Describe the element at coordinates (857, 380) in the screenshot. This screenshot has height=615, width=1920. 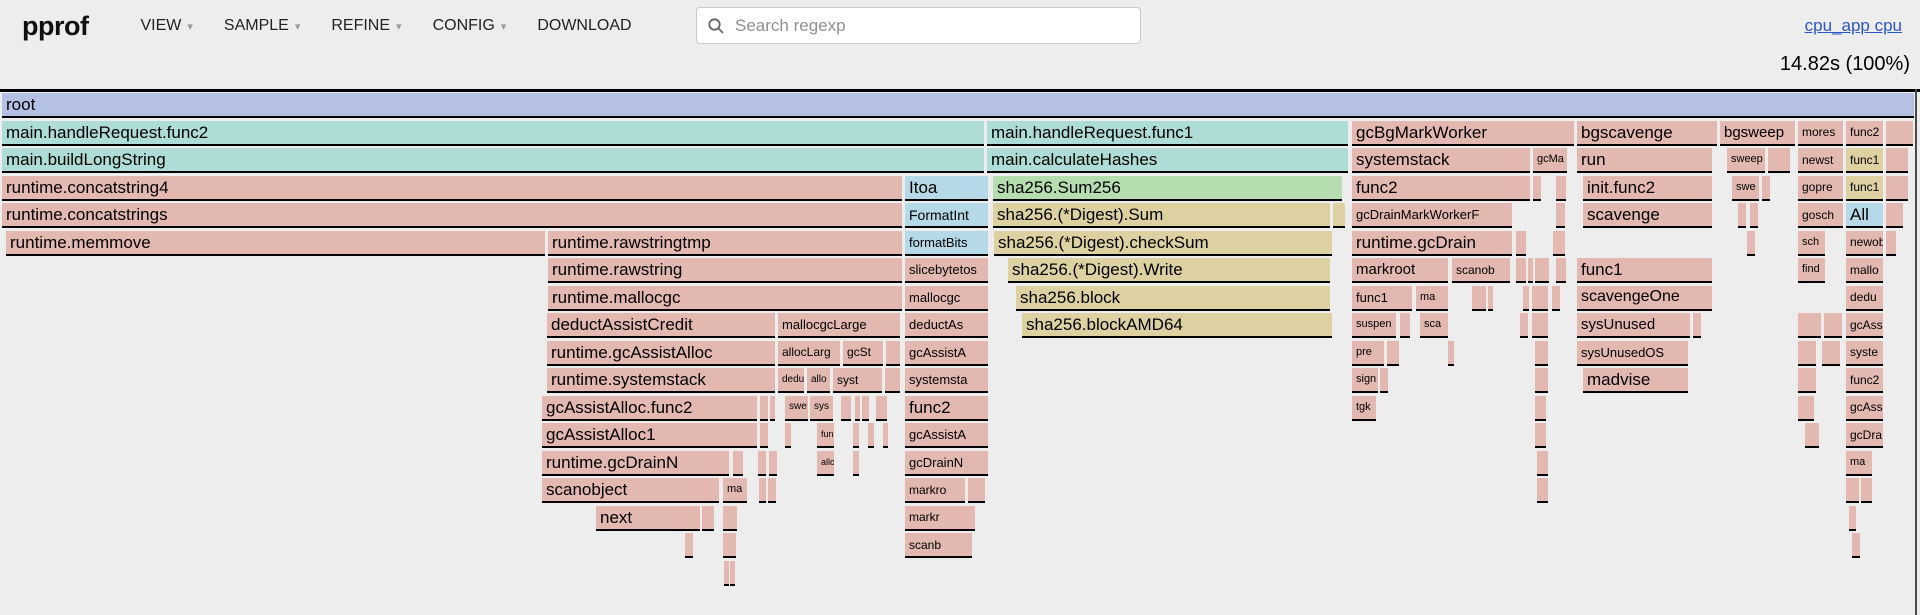
I see `flame-box-syst: syst` at that location.